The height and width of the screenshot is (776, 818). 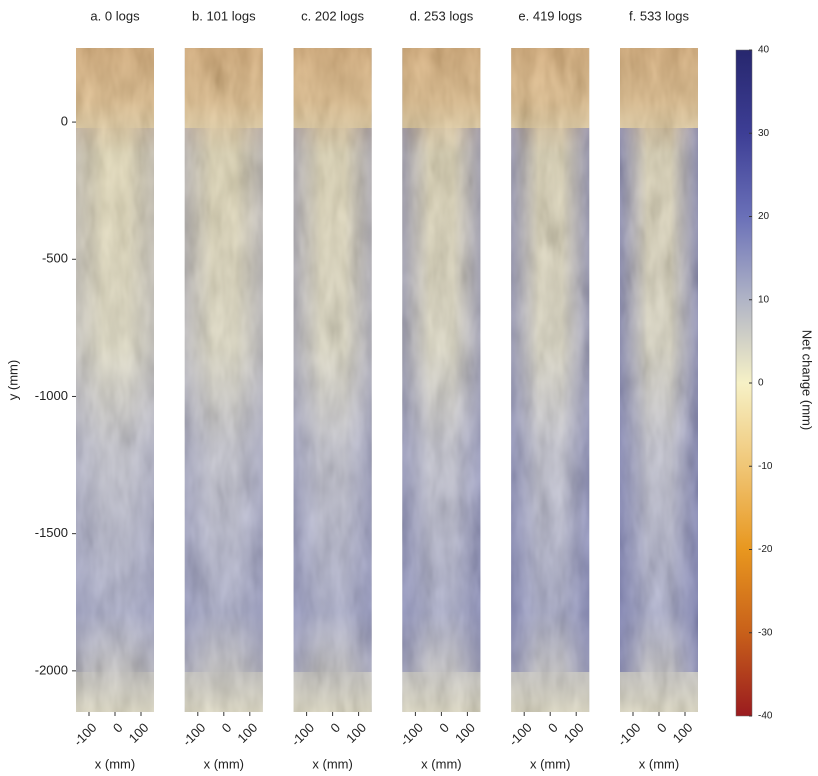 What do you see at coordinates (807, 380) in the screenshot?
I see `colorbar-label: Net change (mm)` at bounding box center [807, 380].